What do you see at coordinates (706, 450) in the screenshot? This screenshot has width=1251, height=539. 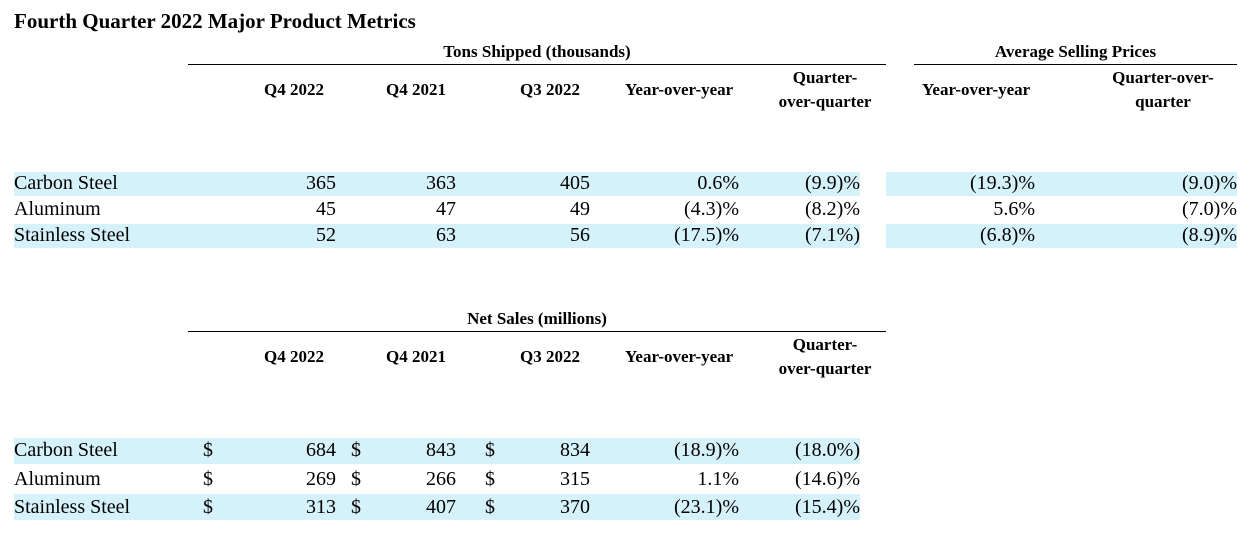 I see `sales-cell-yoy: (18.9)%` at bounding box center [706, 450].